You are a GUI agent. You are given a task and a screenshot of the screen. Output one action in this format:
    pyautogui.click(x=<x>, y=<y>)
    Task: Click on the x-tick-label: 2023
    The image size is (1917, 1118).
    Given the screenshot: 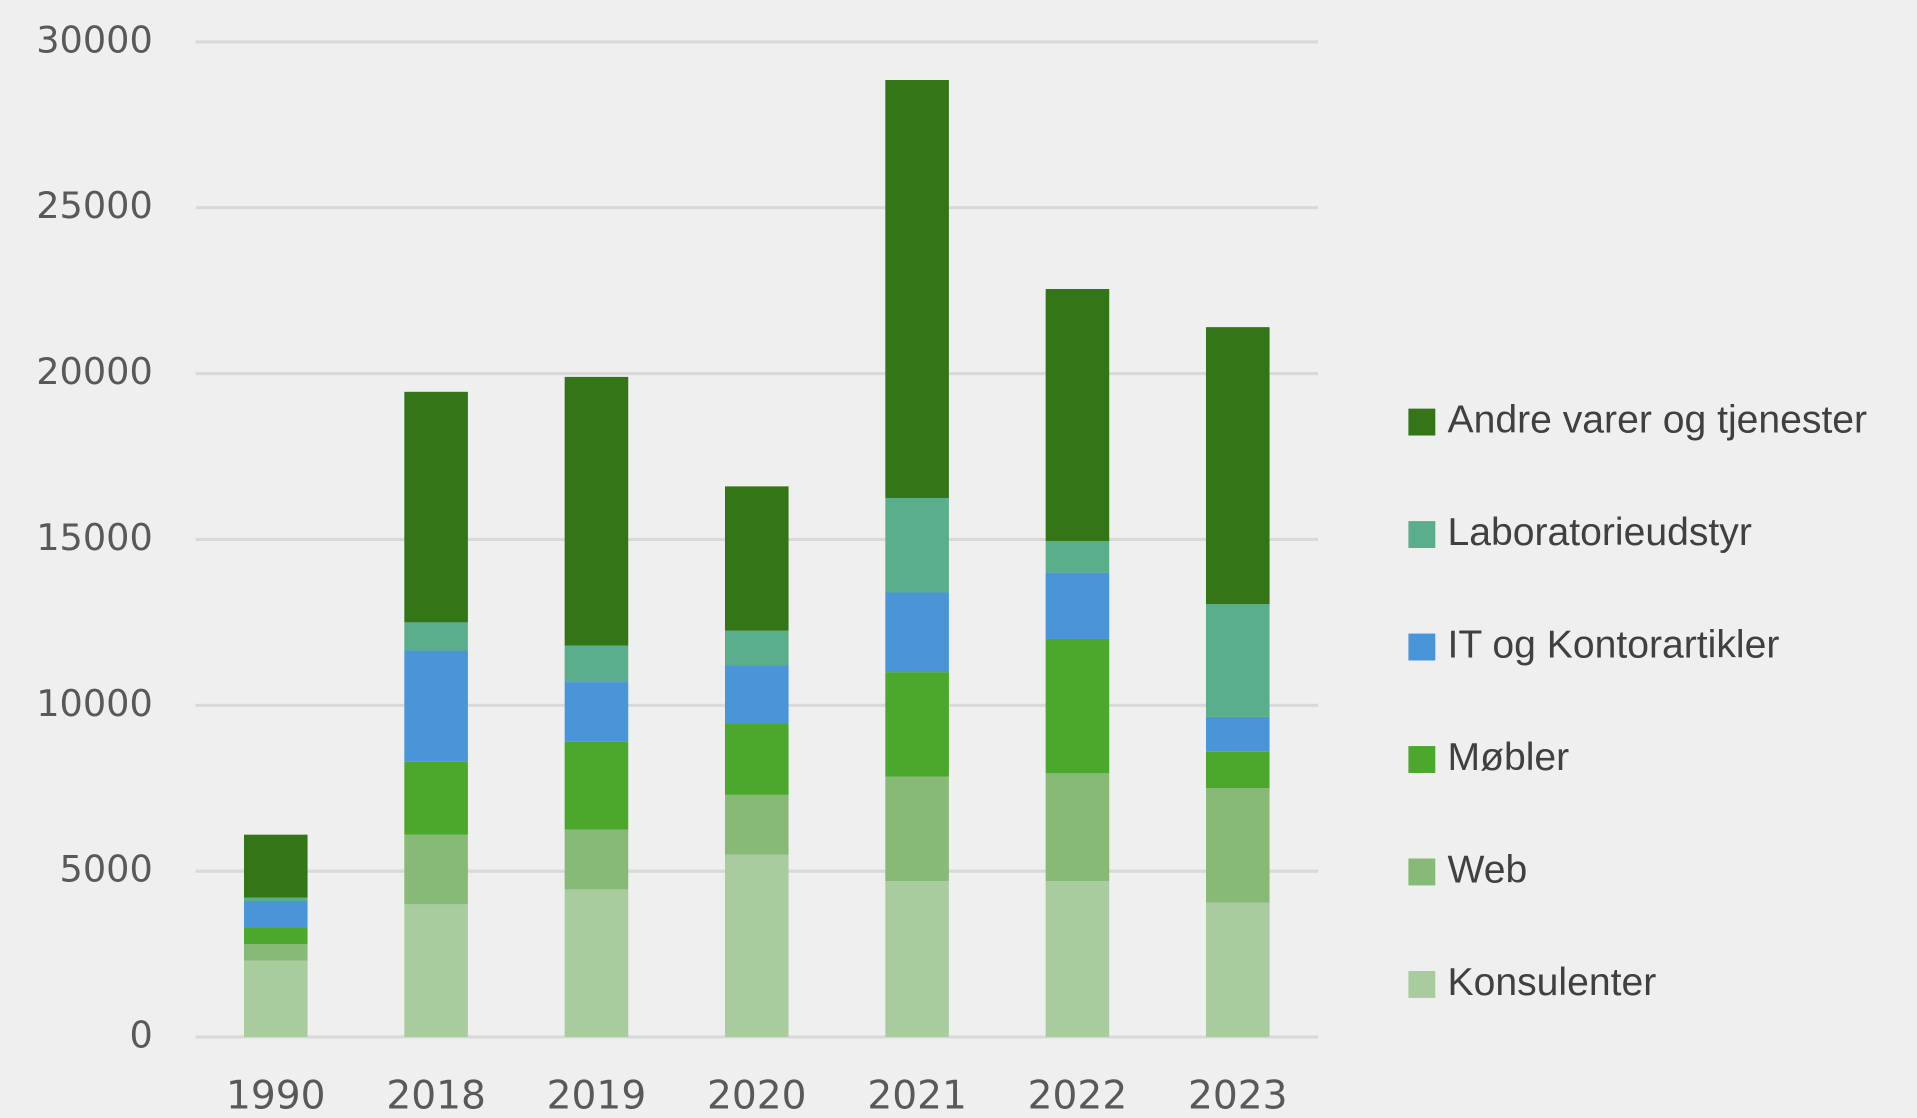 What is the action you would take?
    pyautogui.click(x=1238, y=1096)
    